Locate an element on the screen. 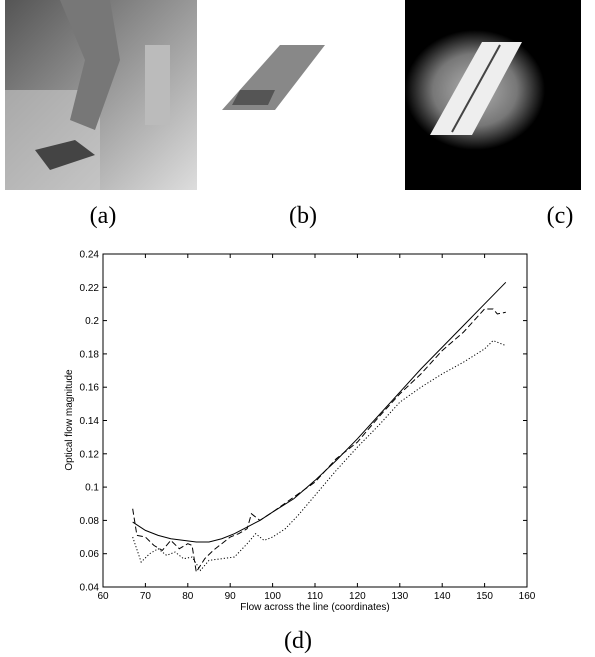 This screenshot has height=657, width=595. x-tick-label: 70 is located at coordinates (146, 596).